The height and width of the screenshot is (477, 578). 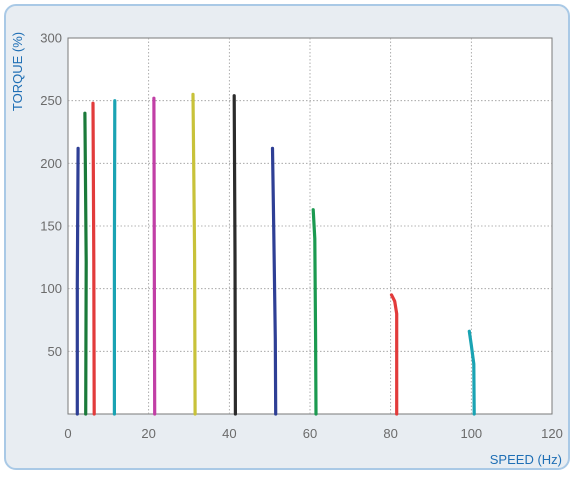 What do you see at coordinates (51, 38) in the screenshot?
I see `y-tick-label: 300` at bounding box center [51, 38].